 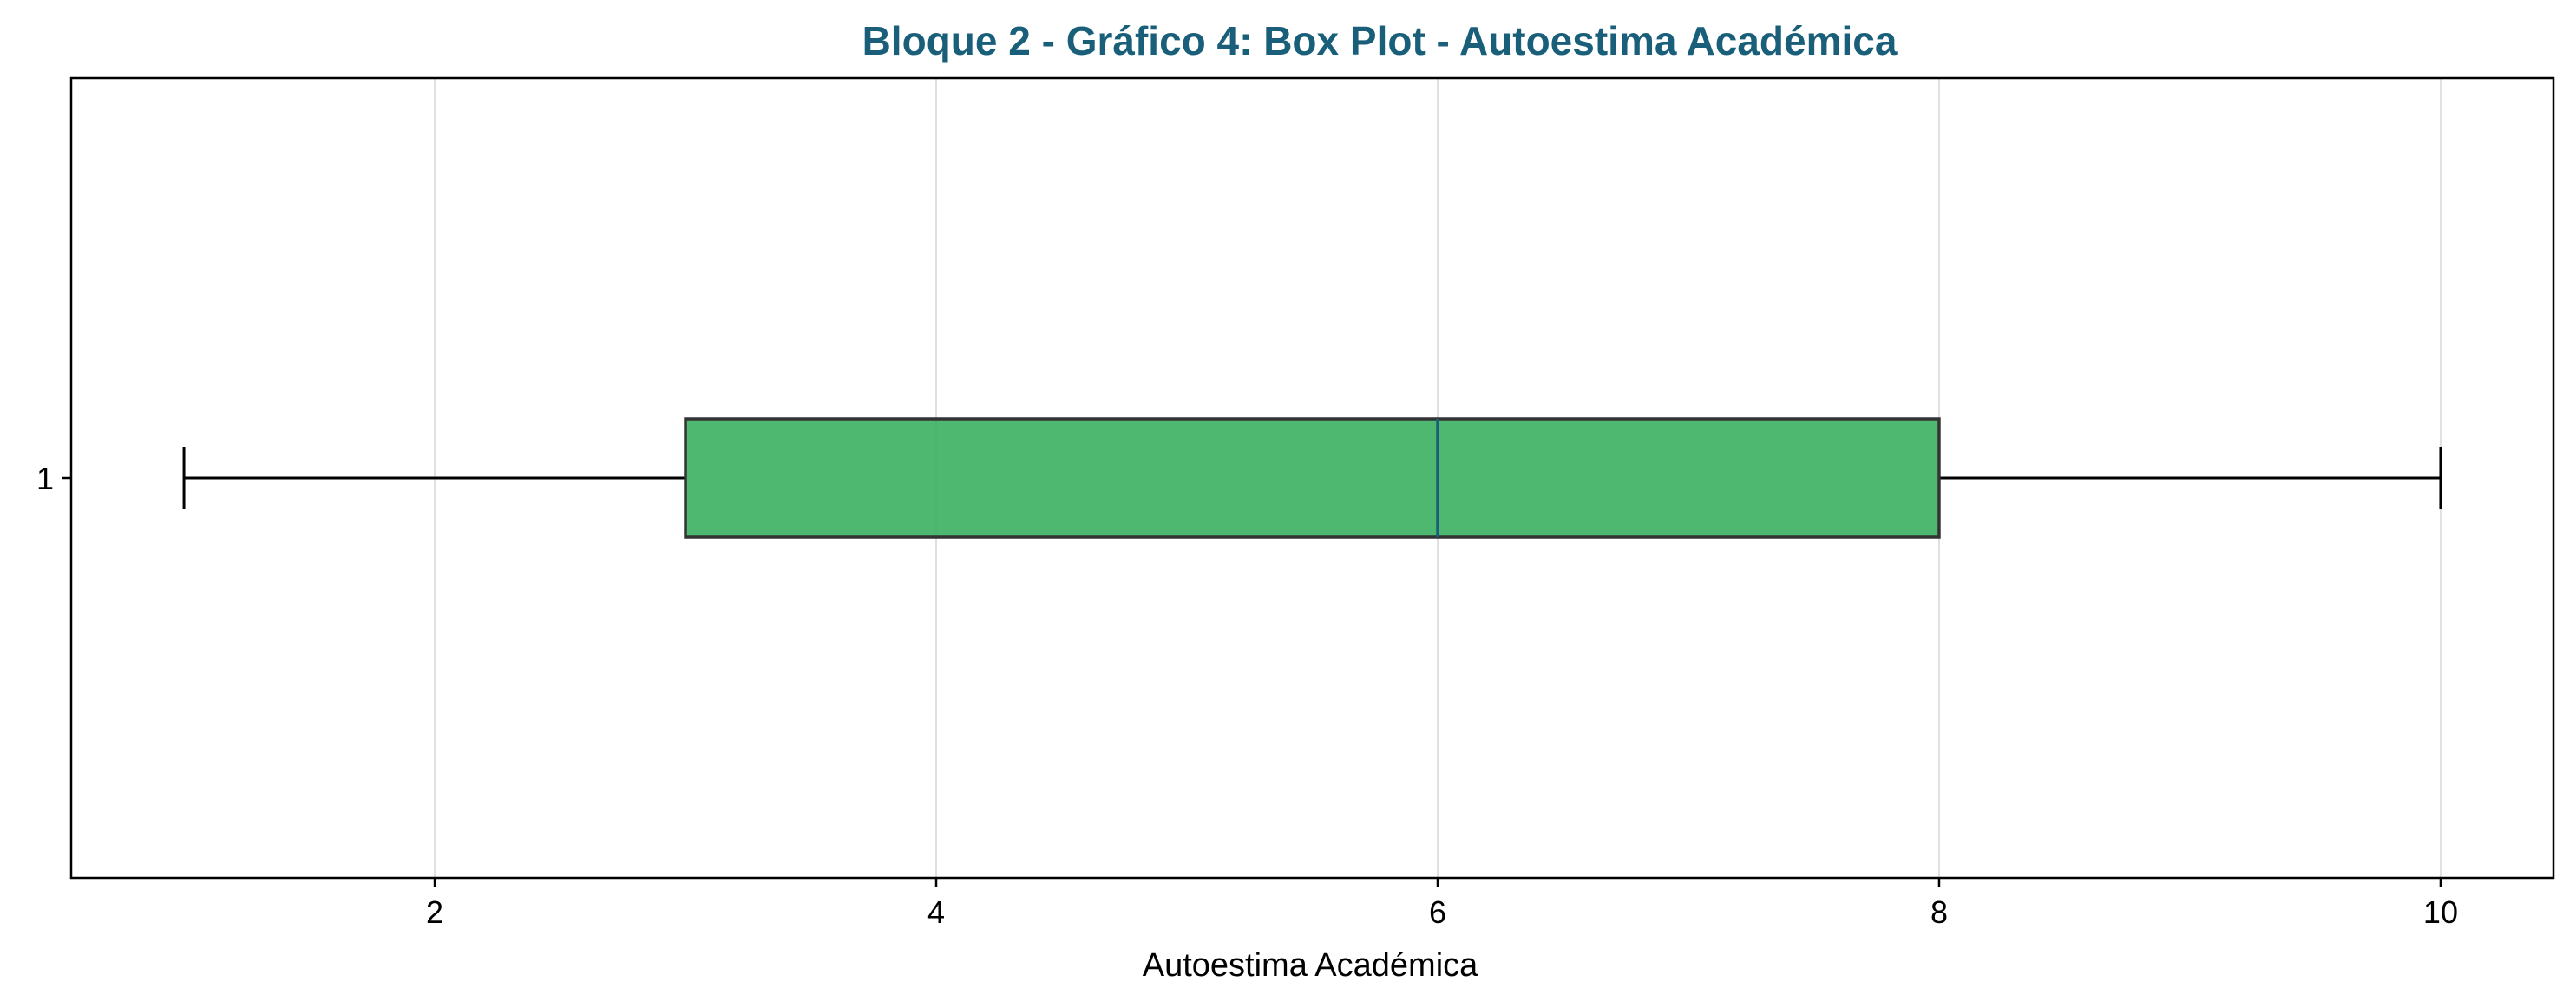 I want to click on x-axis-label: Autoestima Académica, so click(x=1310, y=965).